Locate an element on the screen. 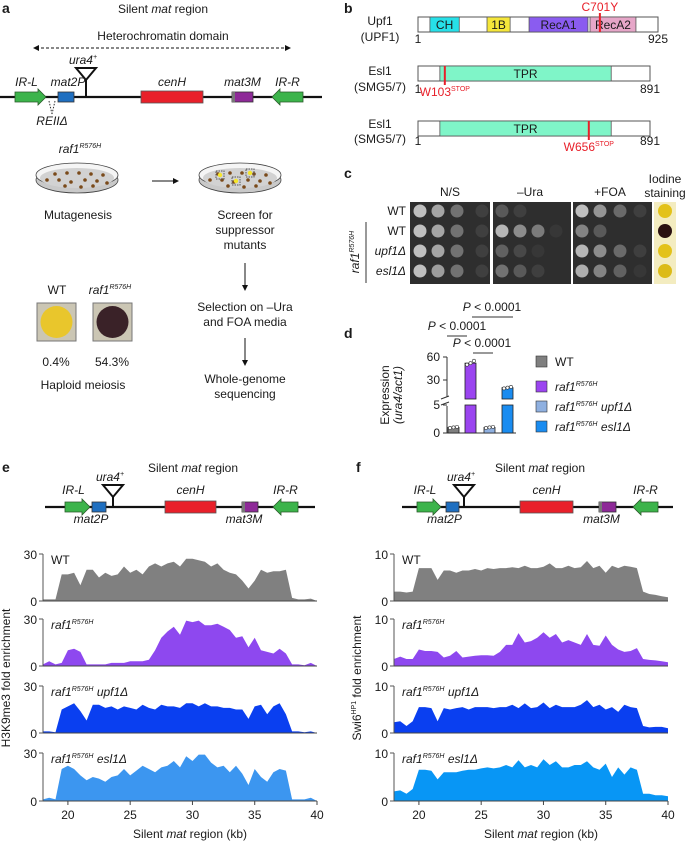 The height and width of the screenshot is (844, 685). selection-box is located at coordinates (220, 175).